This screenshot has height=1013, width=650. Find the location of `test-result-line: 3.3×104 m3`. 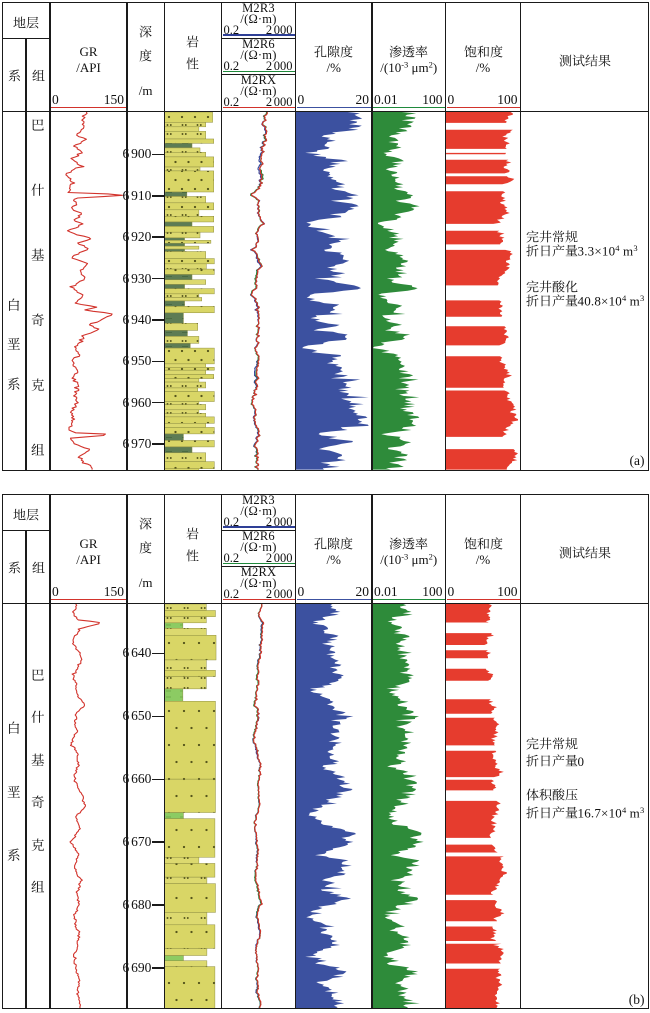

test-result-line: 3.3×104 m3 is located at coordinates (581, 251).